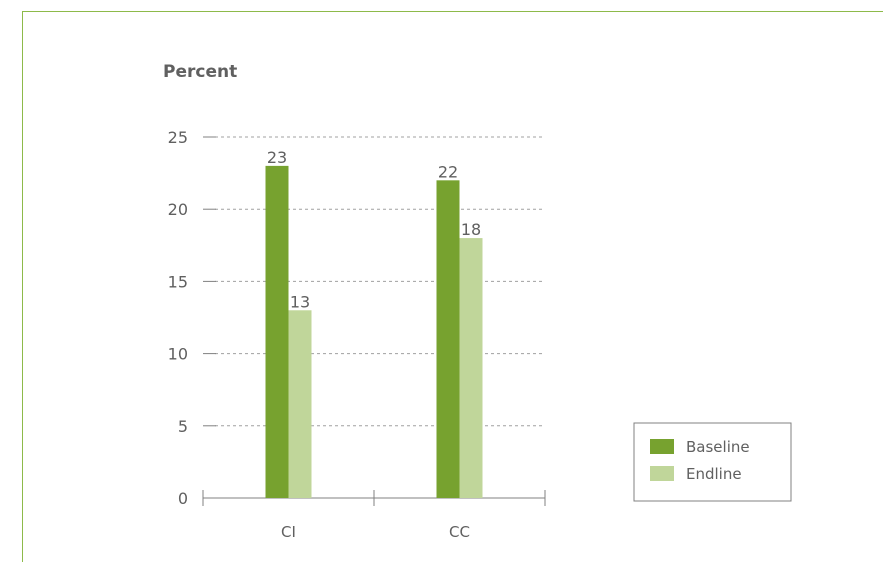 The image size is (883, 562). What do you see at coordinates (459, 532) in the screenshot?
I see `x-tick-label-cc: CC` at bounding box center [459, 532].